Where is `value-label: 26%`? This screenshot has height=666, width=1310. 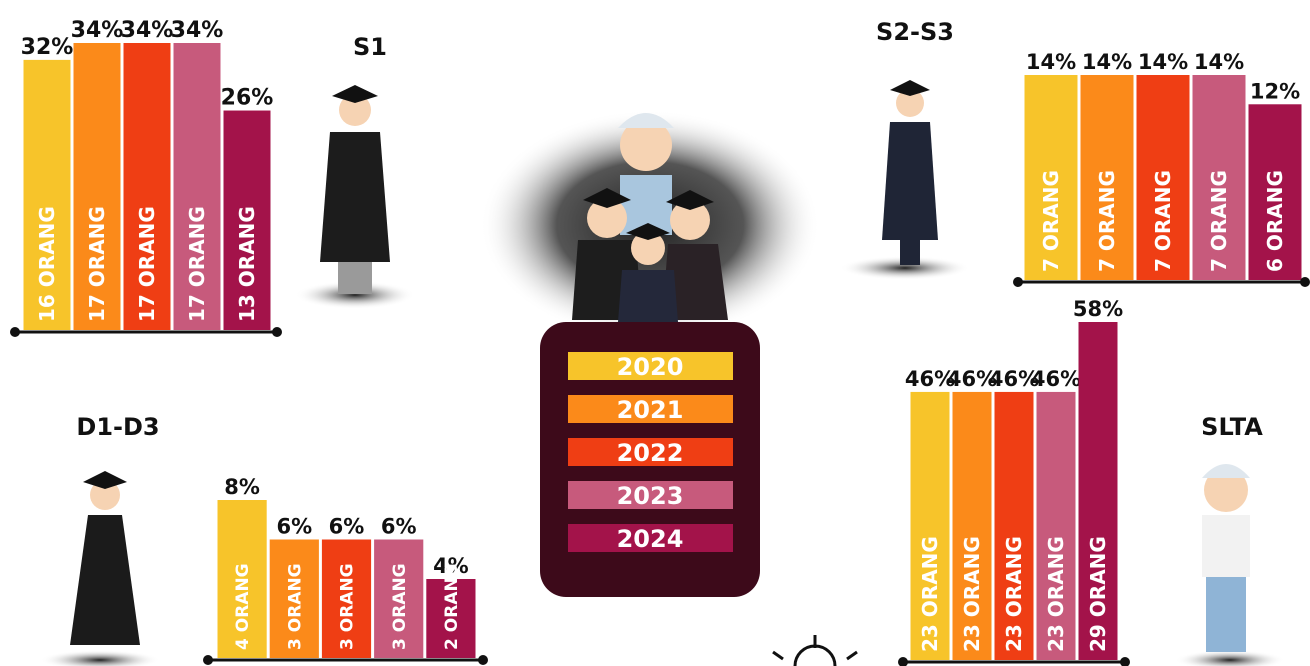 value-label: 26% is located at coordinates (247, 98).